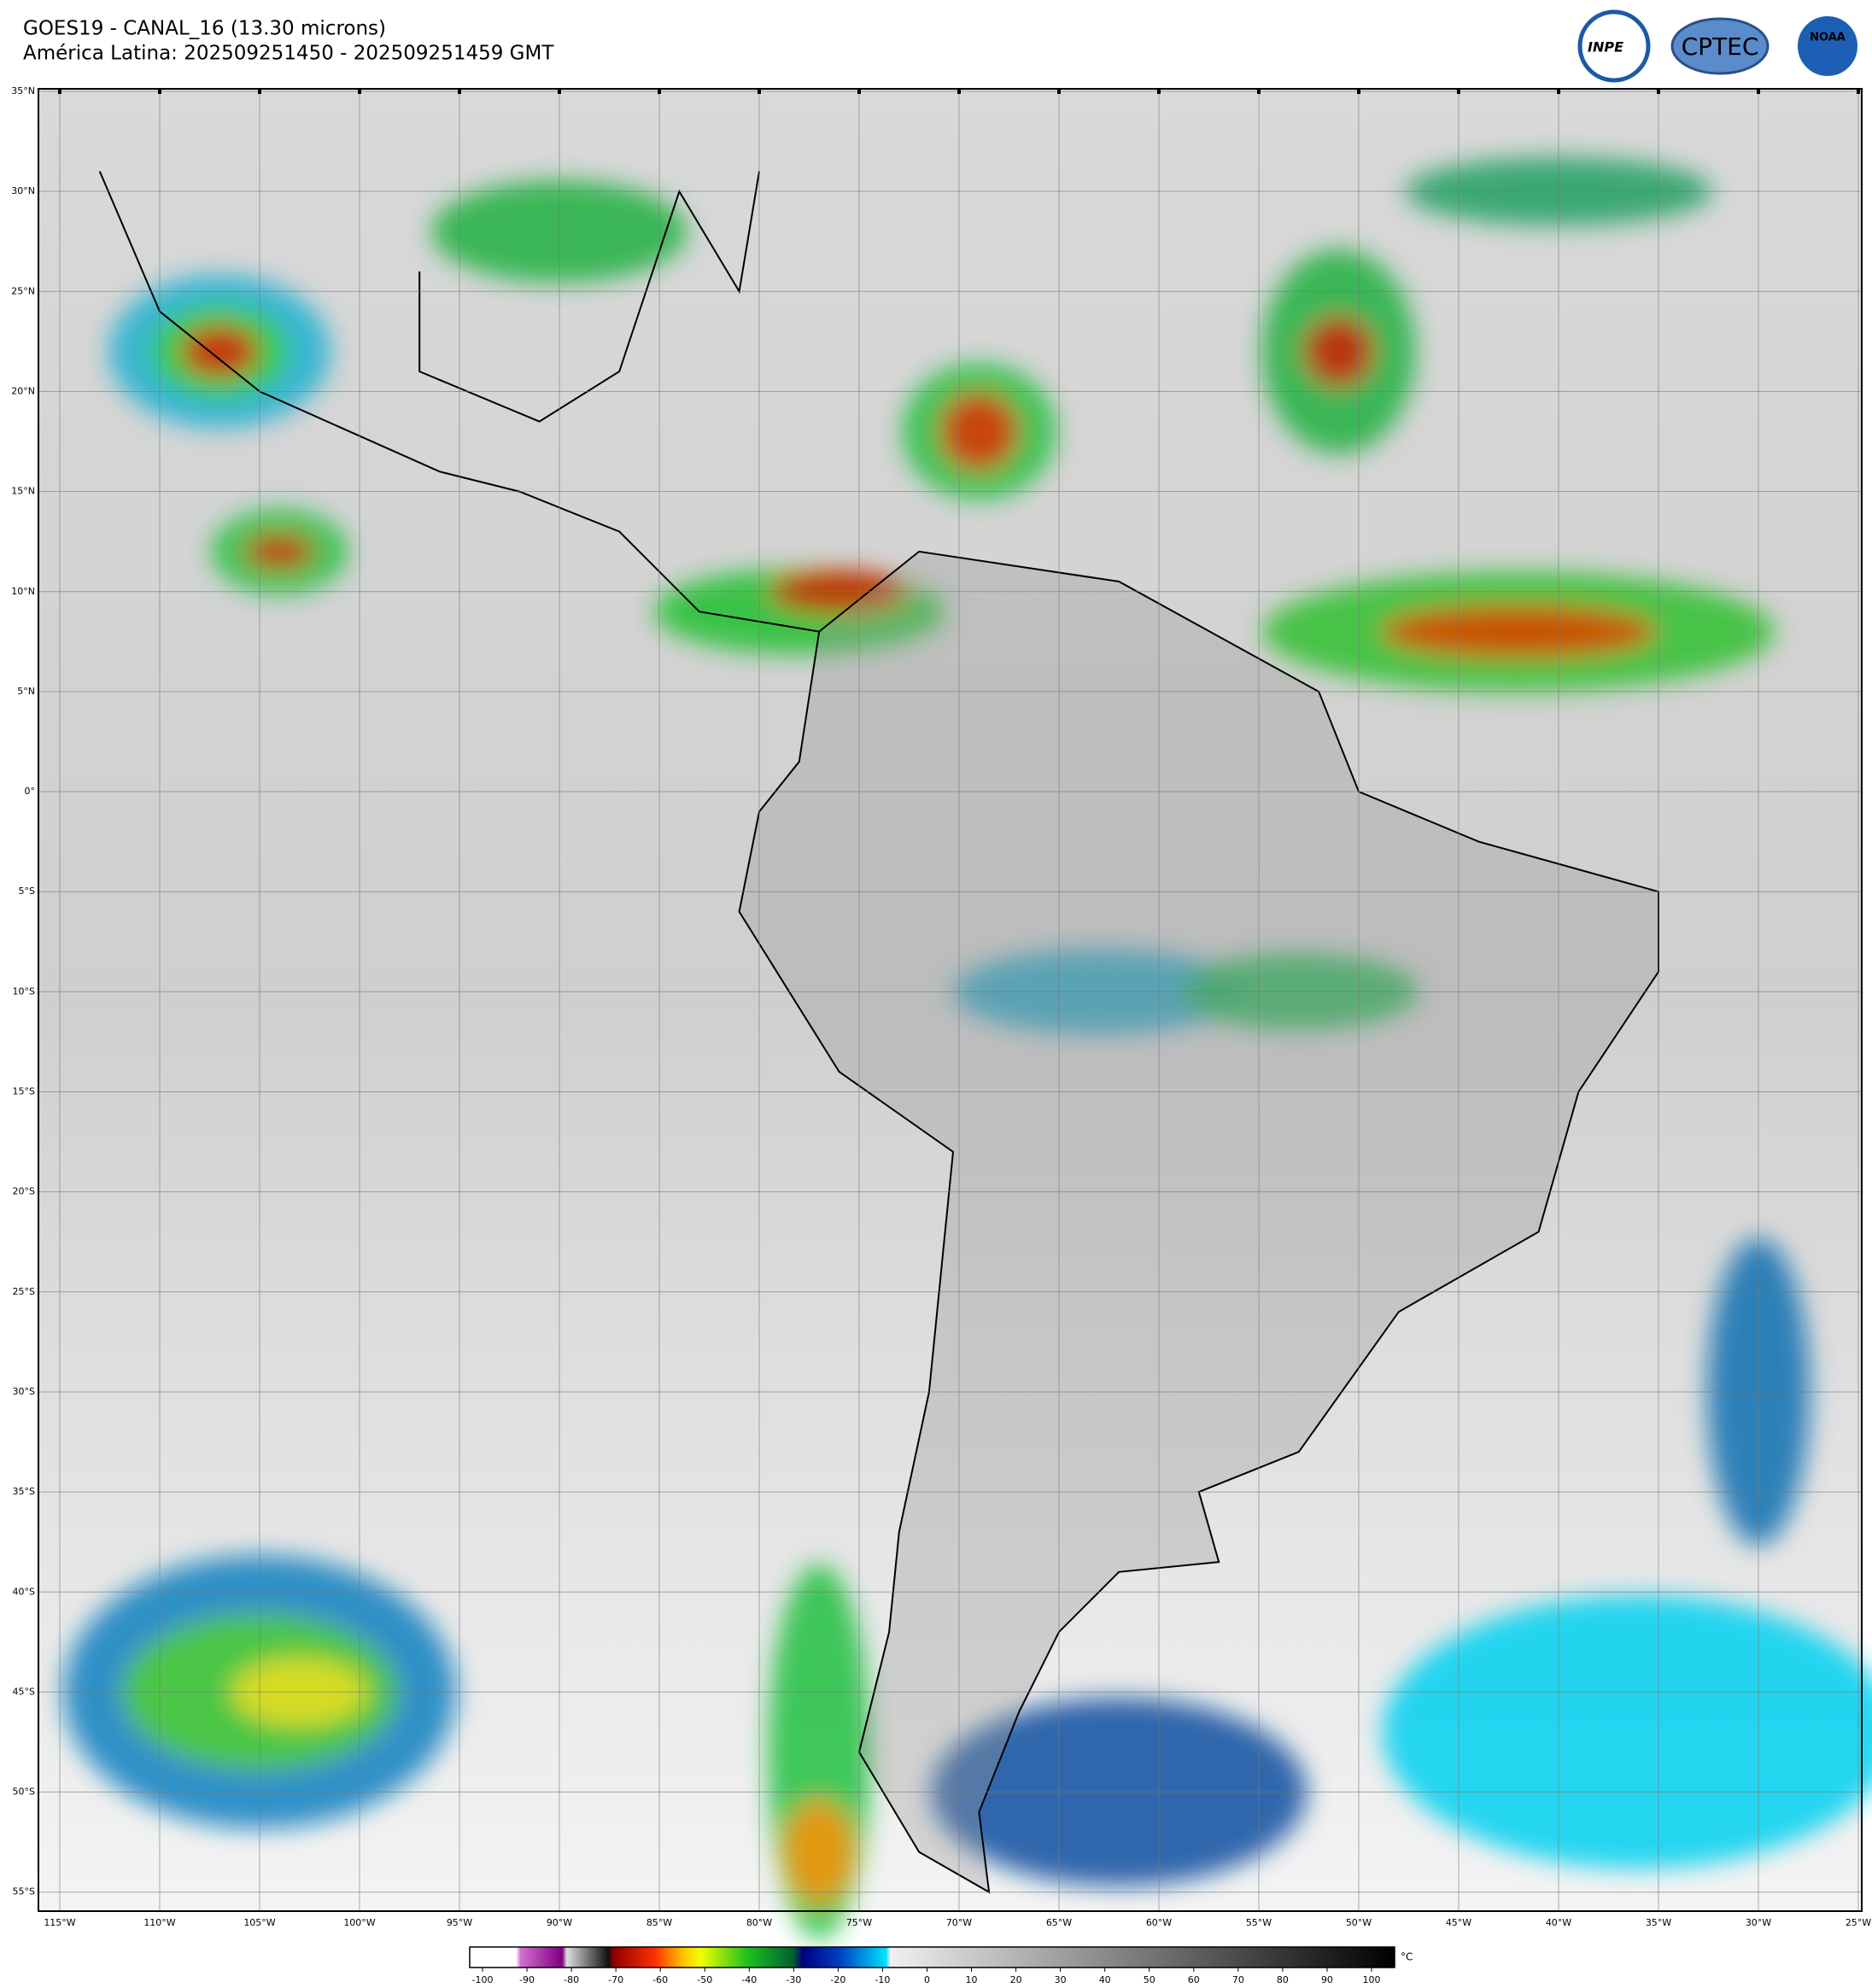 The width and height of the screenshot is (1872, 1988). What do you see at coordinates (24, 1591) in the screenshot?
I see `lat-label: 40°S` at bounding box center [24, 1591].